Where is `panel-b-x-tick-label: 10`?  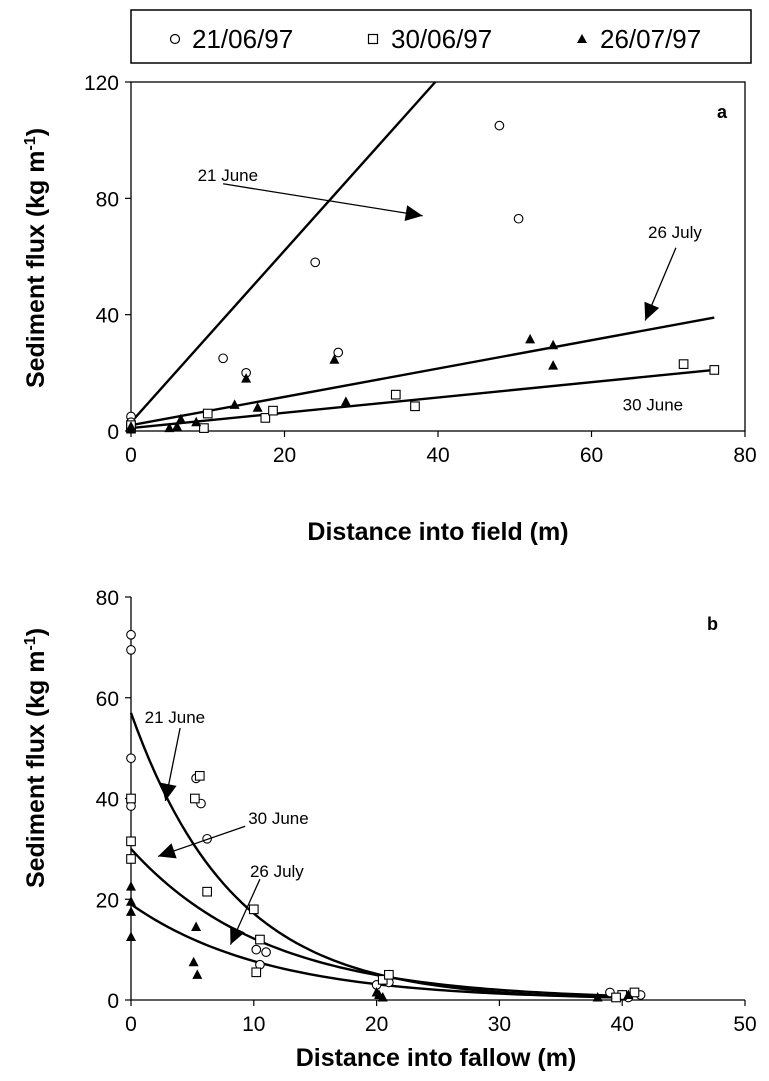 panel-b-x-tick-label: 10 is located at coordinates (253, 1024).